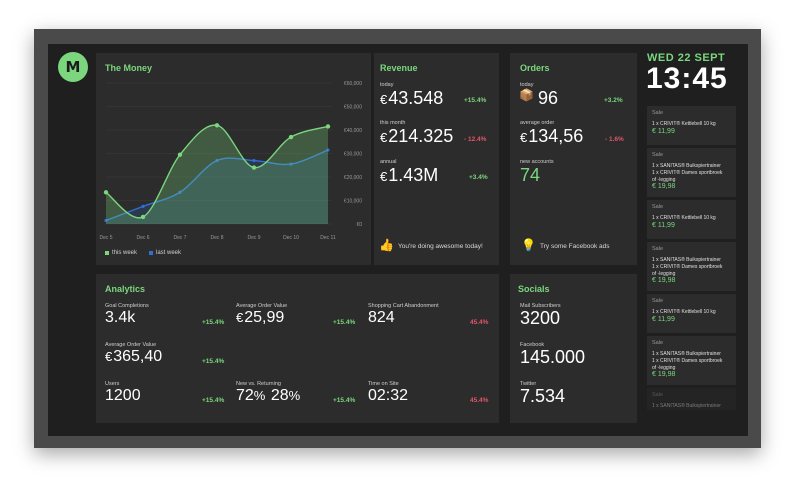 Image resolution: width=796 pixels, height=488 pixels. I want to click on clock-date: WED 22 SEPT, so click(686, 58).